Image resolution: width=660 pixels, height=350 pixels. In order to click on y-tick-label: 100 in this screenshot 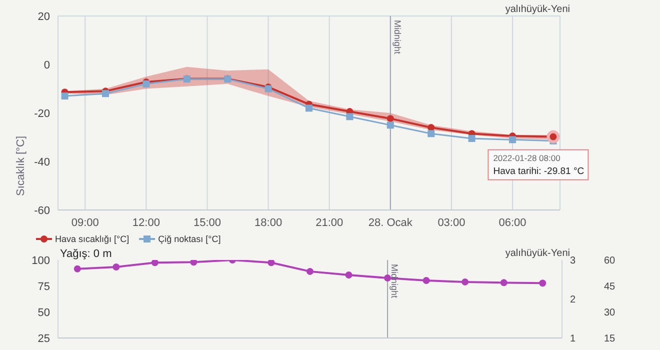, I will do `click(41, 260)`.